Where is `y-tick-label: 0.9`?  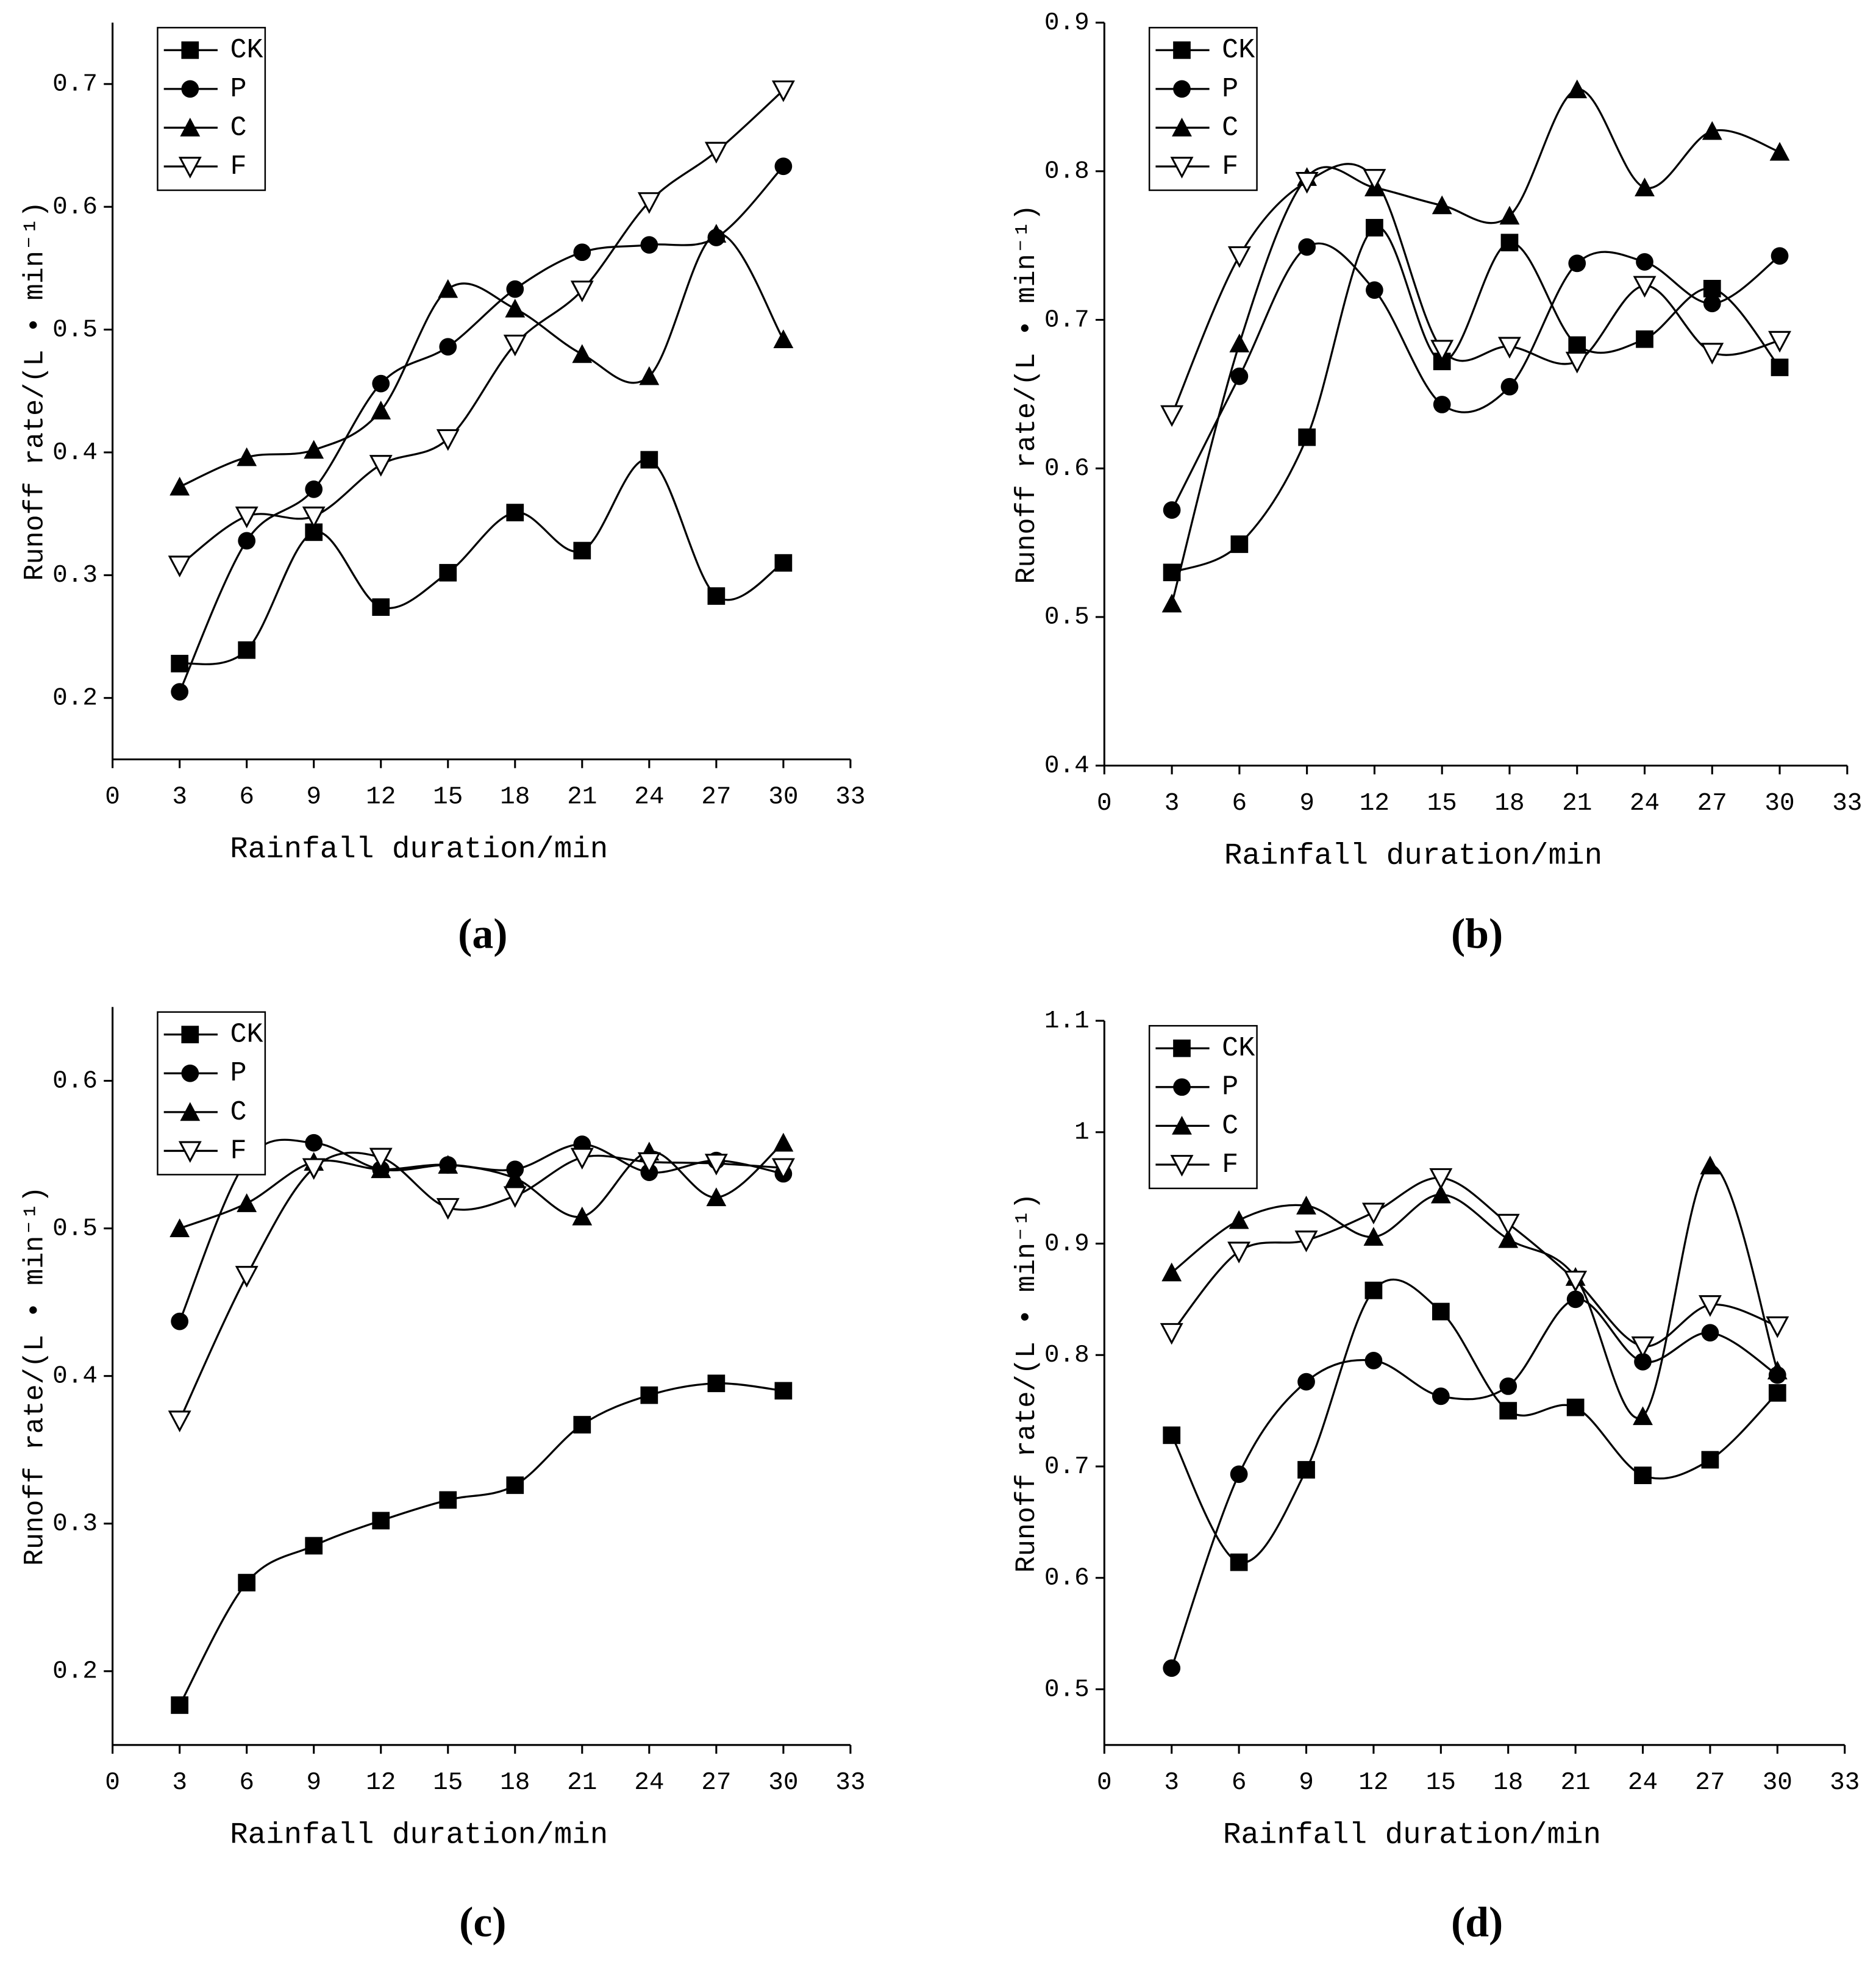 y-tick-label: 0.9 is located at coordinates (1067, 1244).